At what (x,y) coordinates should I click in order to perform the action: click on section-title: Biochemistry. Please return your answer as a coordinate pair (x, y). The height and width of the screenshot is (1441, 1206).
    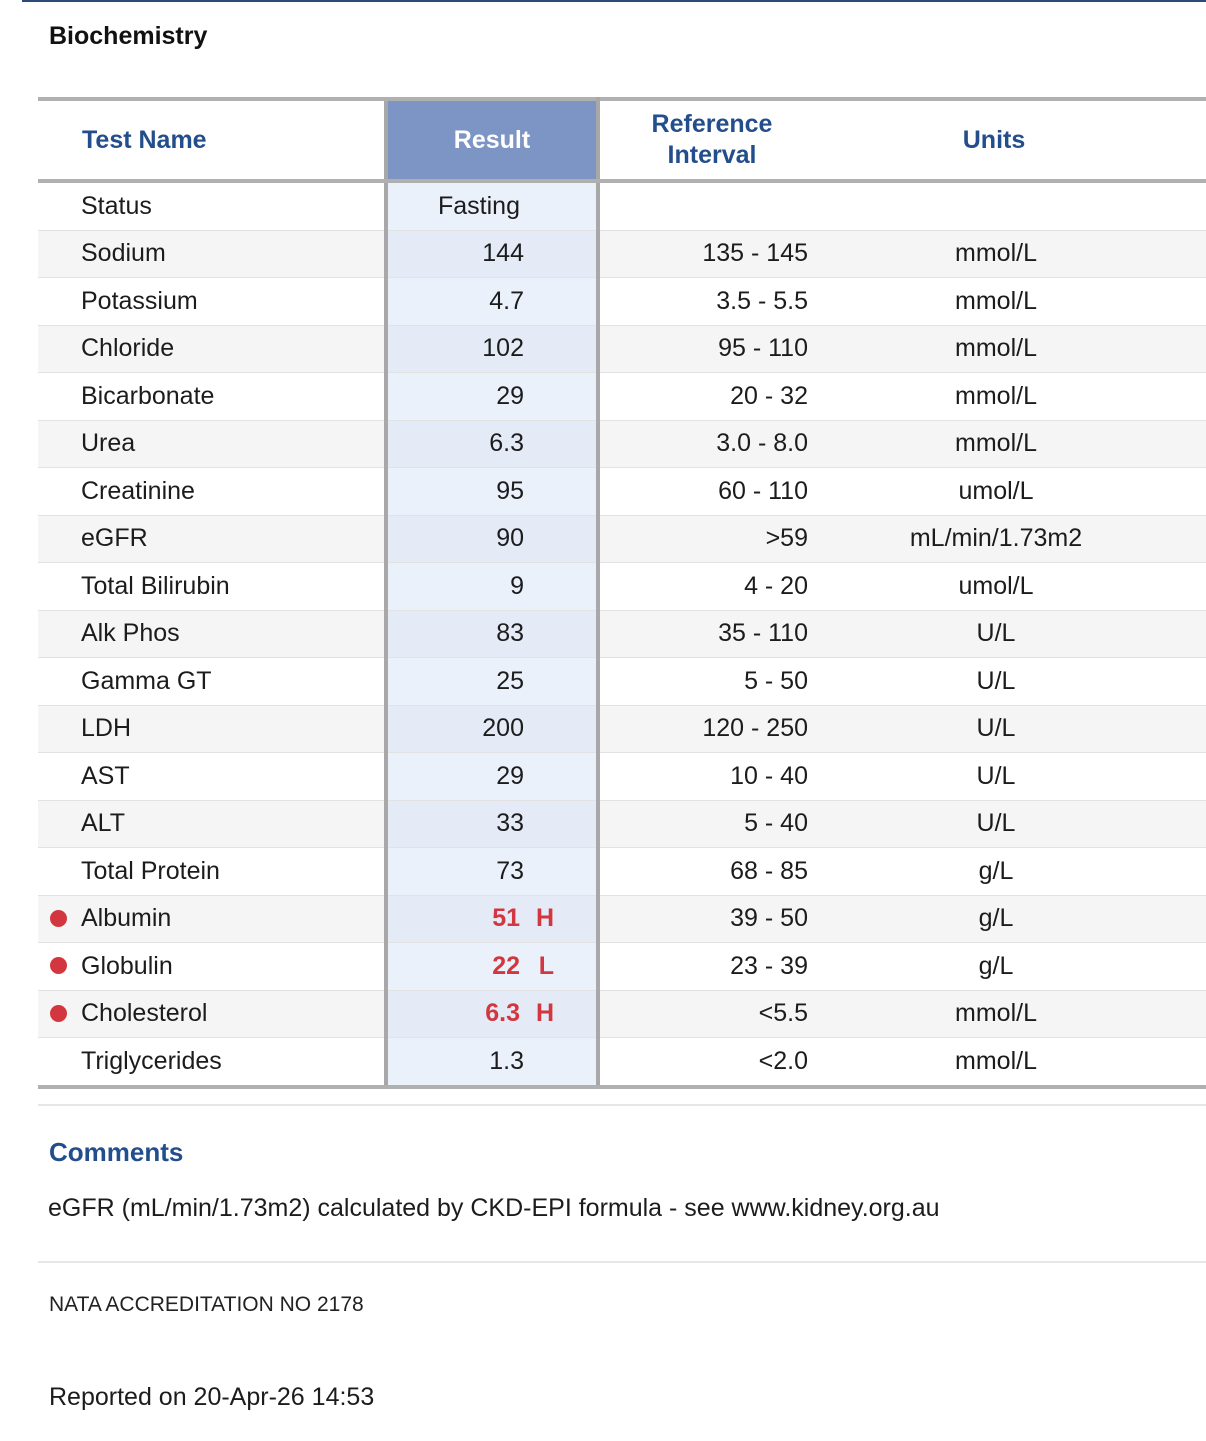
    Looking at the image, I should click on (128, 36).